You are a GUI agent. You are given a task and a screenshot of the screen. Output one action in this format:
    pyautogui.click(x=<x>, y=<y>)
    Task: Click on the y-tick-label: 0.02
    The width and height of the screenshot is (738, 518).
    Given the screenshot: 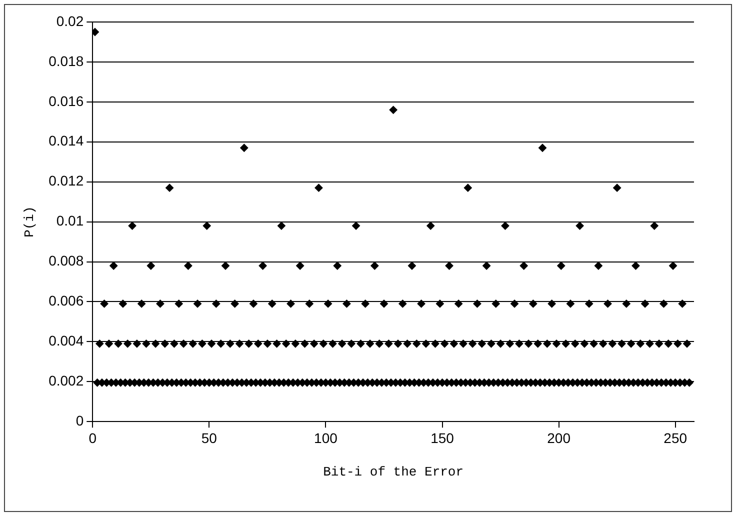 What is the action you would take?
    pyautogui.click(x=70, y=20)
    